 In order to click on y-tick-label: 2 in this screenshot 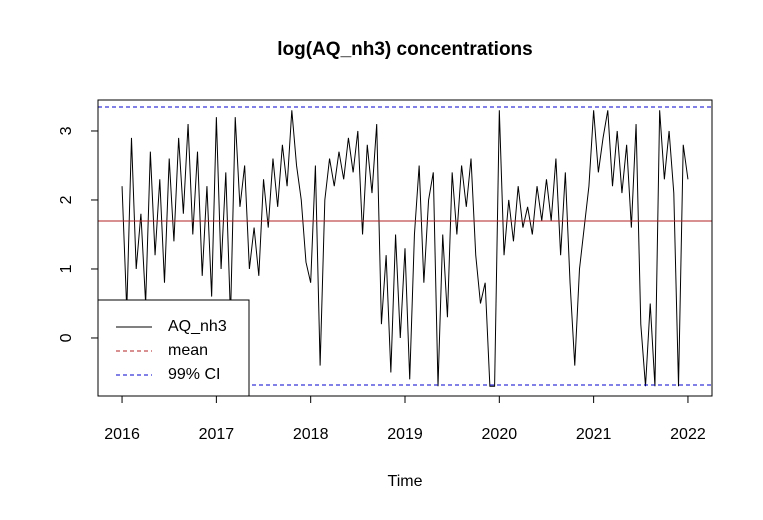, I will do `click(66, 199)`.